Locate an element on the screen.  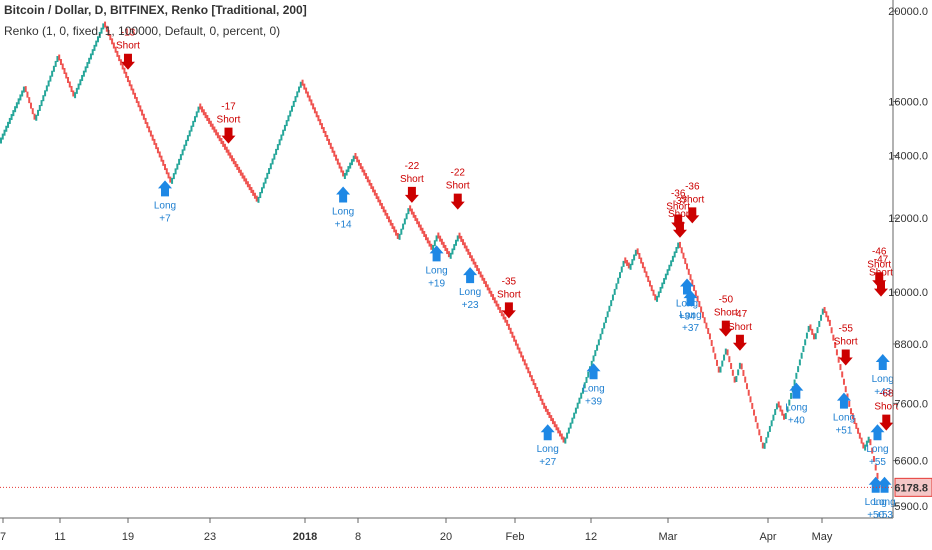
time-tick-label: 8 is located at coordinates (358, 537).